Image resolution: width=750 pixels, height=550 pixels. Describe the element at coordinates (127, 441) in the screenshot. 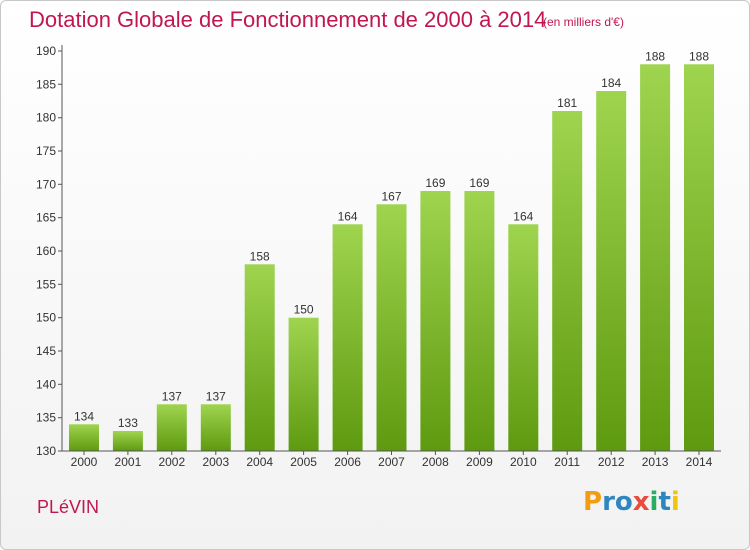

I see `bar-2001` at that location.